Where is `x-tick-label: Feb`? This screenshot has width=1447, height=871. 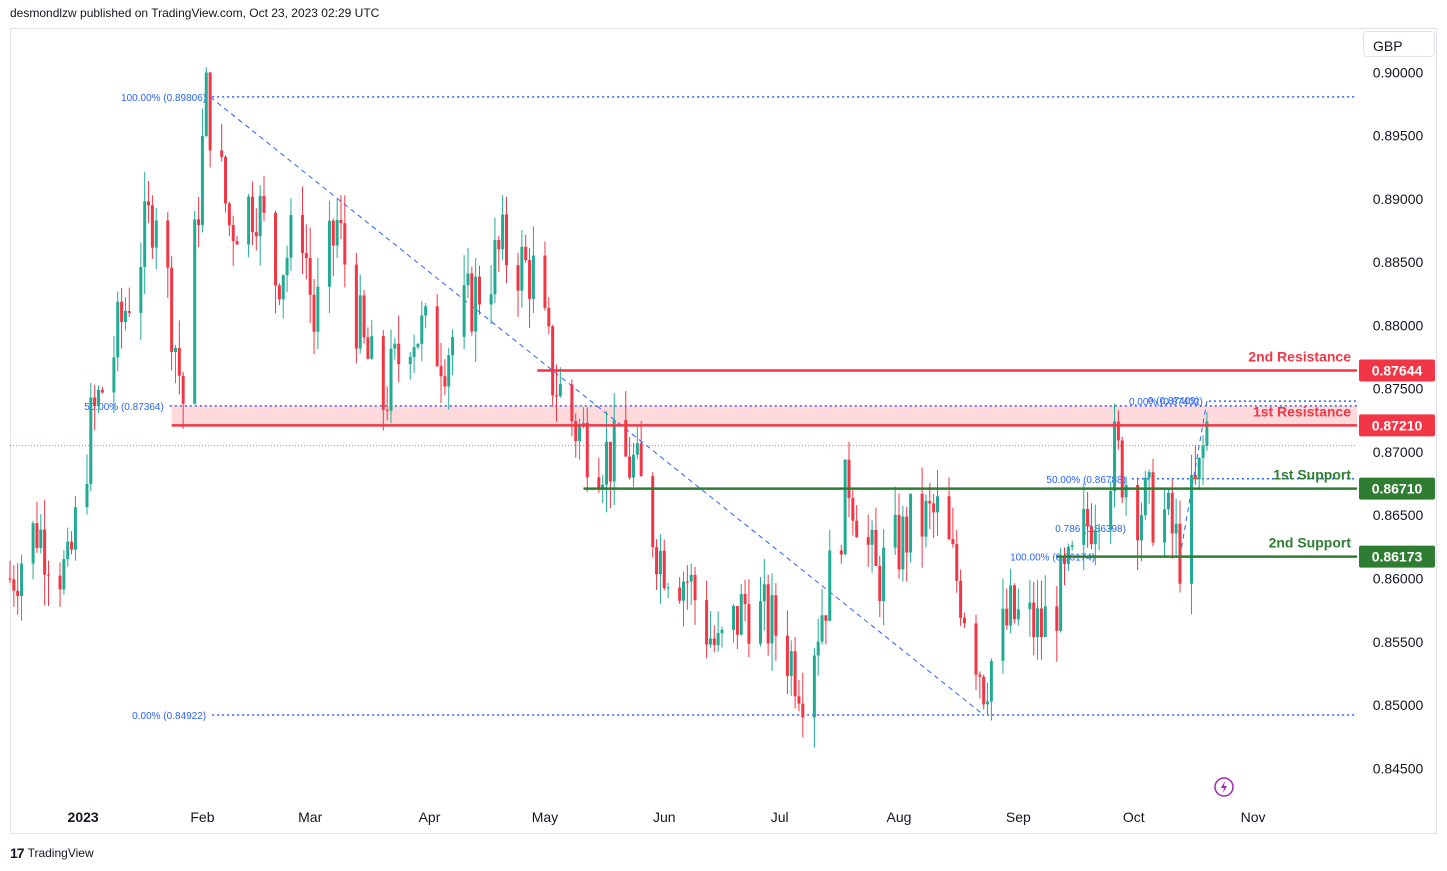
x-tick-label: Feb is located at coordinates (202, 817).